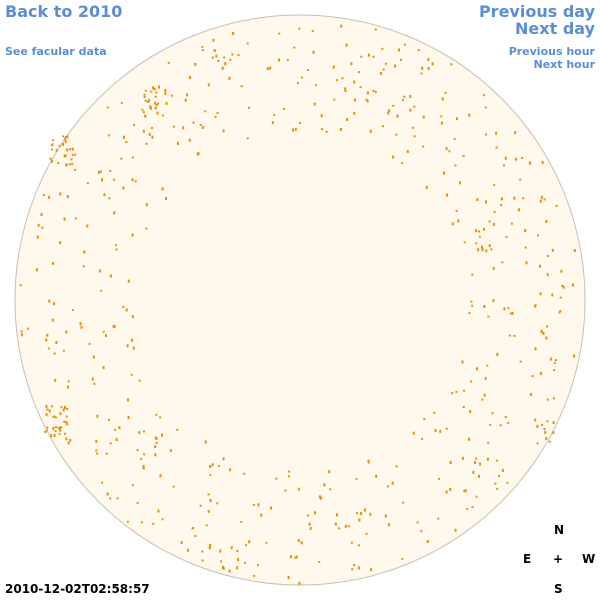 This screenshot has height=600, width=600. What do you see at coordinates (564, 64) in the screenshot?
I see `next-hour-link: Next hour` at bounding box center [564, 64].